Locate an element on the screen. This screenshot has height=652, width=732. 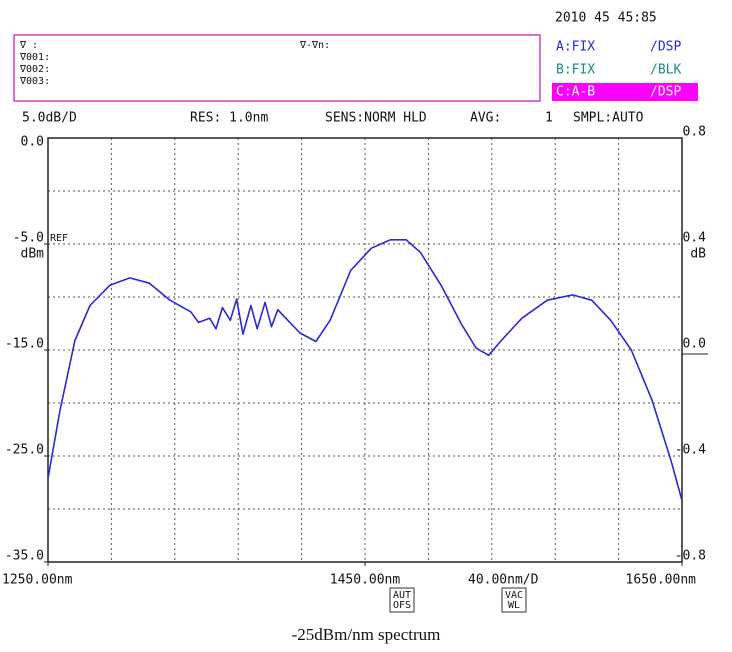
marker-box is located at coordinates (277, 68).